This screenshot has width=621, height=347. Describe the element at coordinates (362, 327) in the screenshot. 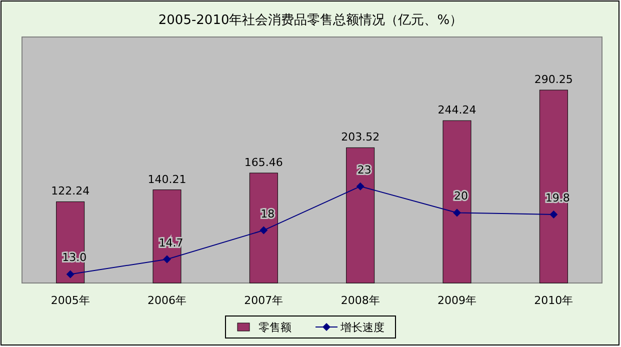

I see `legend-label: 增长速度` at that location.